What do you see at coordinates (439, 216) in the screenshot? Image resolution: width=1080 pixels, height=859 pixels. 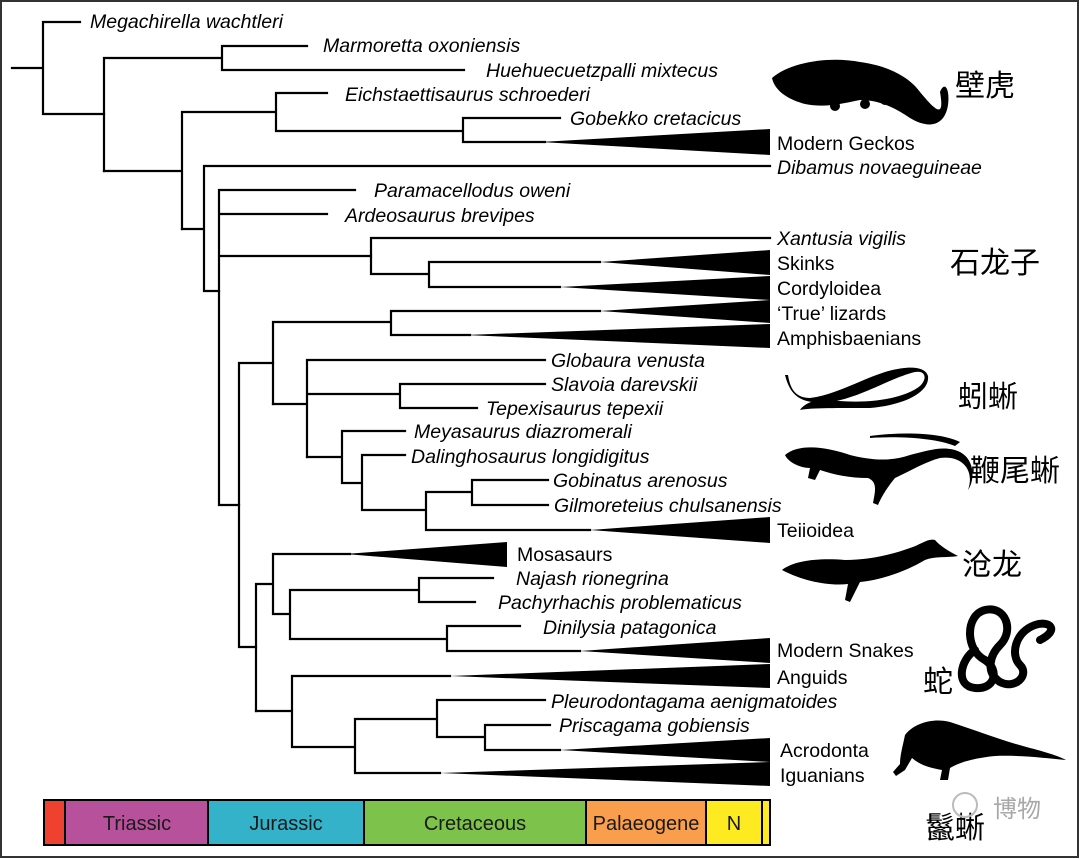 I see `tip-label: Ardeosaurus brevipes` at bounding box center [439, 216].